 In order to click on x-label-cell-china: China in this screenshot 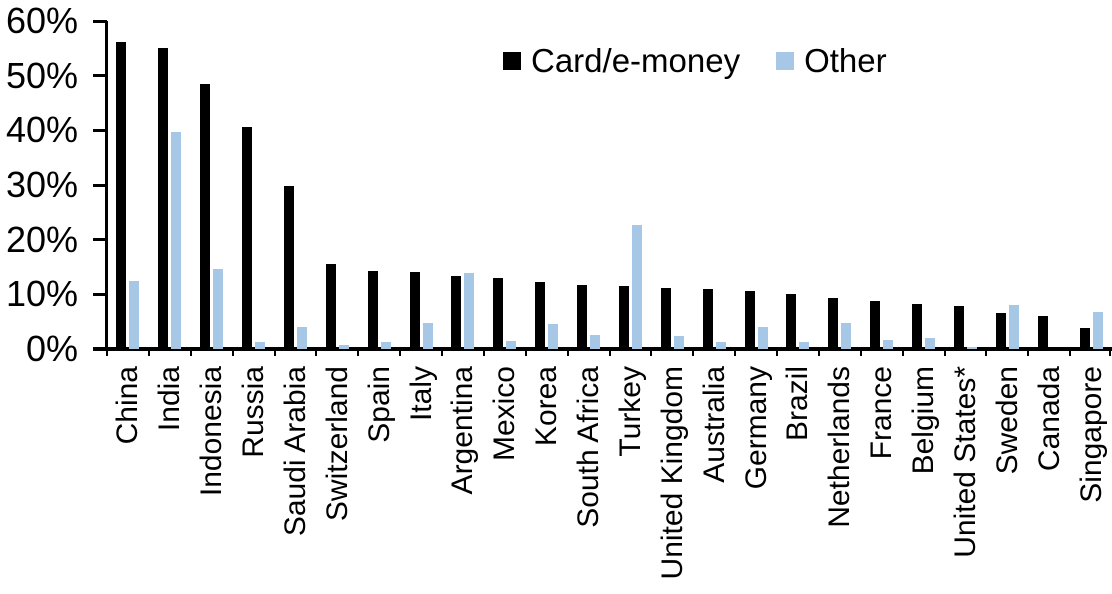, I will do `click(128, 480)`.